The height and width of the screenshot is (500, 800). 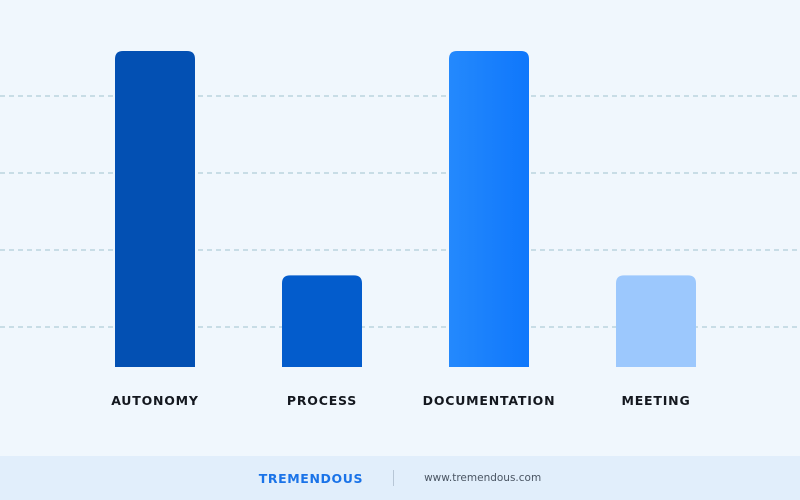 What do you see at coordinates (322, 321) in the screenshot?
I see `bar-process` at bounding box center [322, 321].